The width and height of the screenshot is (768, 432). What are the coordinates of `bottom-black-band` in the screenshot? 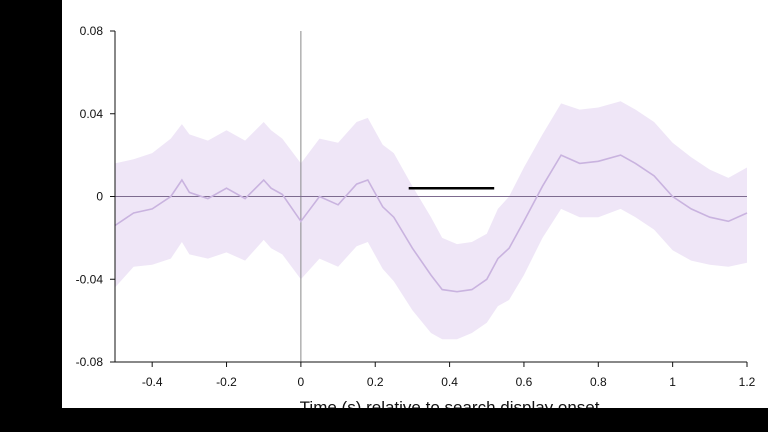 It's located at (384, 420).